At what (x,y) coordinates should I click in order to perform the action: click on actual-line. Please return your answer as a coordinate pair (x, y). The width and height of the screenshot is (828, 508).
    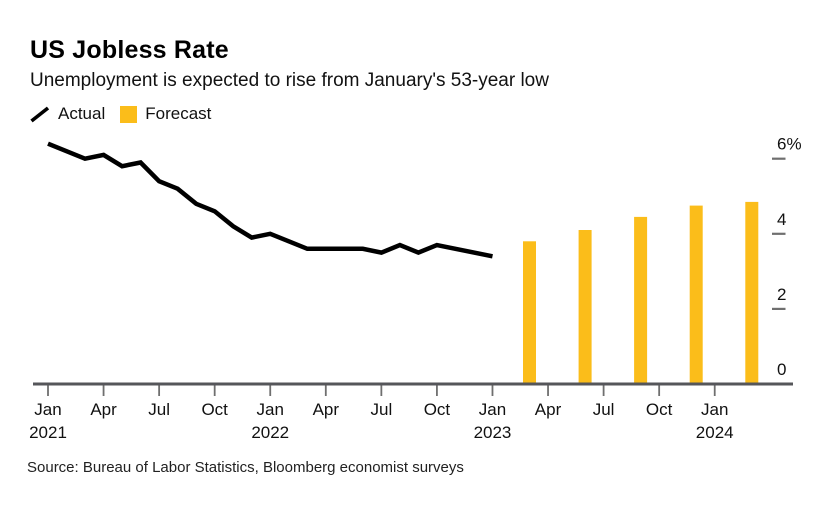
    Looking at the image, I should click on (270, 200).